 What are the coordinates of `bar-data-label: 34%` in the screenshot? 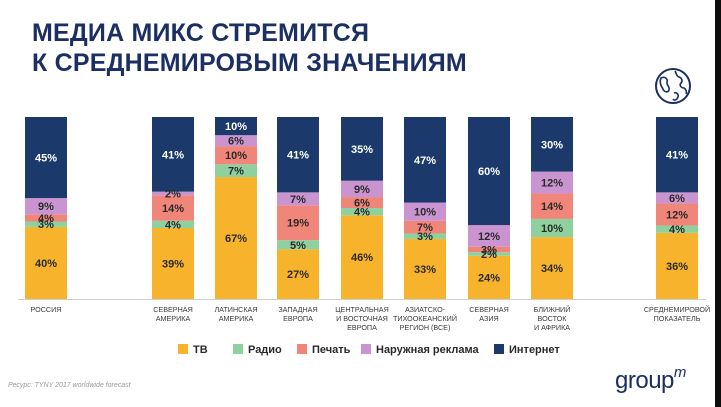 It's located at (552, 269).